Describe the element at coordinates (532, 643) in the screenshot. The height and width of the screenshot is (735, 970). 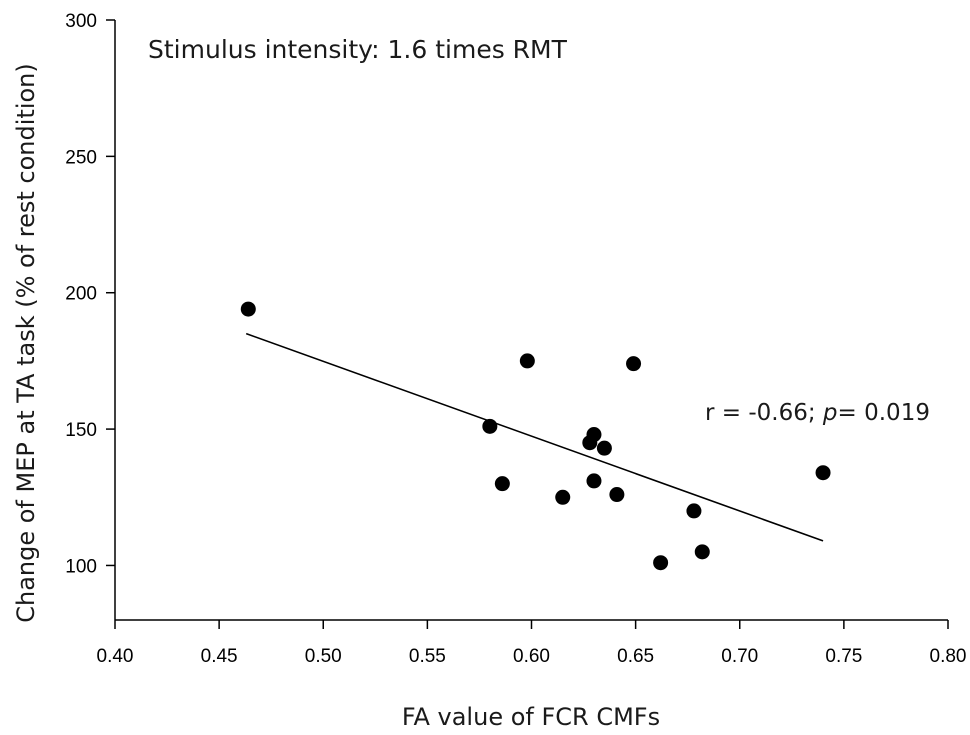
I see `x-ticks: 0.40 0.45 0.50 0.55 0.60 0.65 0.70 0.75 0.80` at that location.